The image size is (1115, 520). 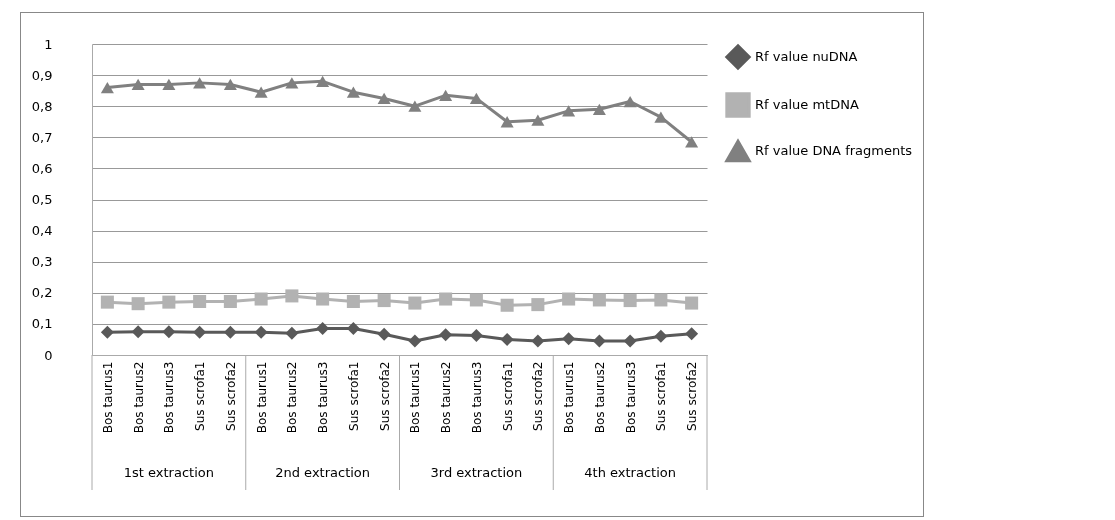 I want to click on y-tick-label: 1, so click(x=48, y=44).